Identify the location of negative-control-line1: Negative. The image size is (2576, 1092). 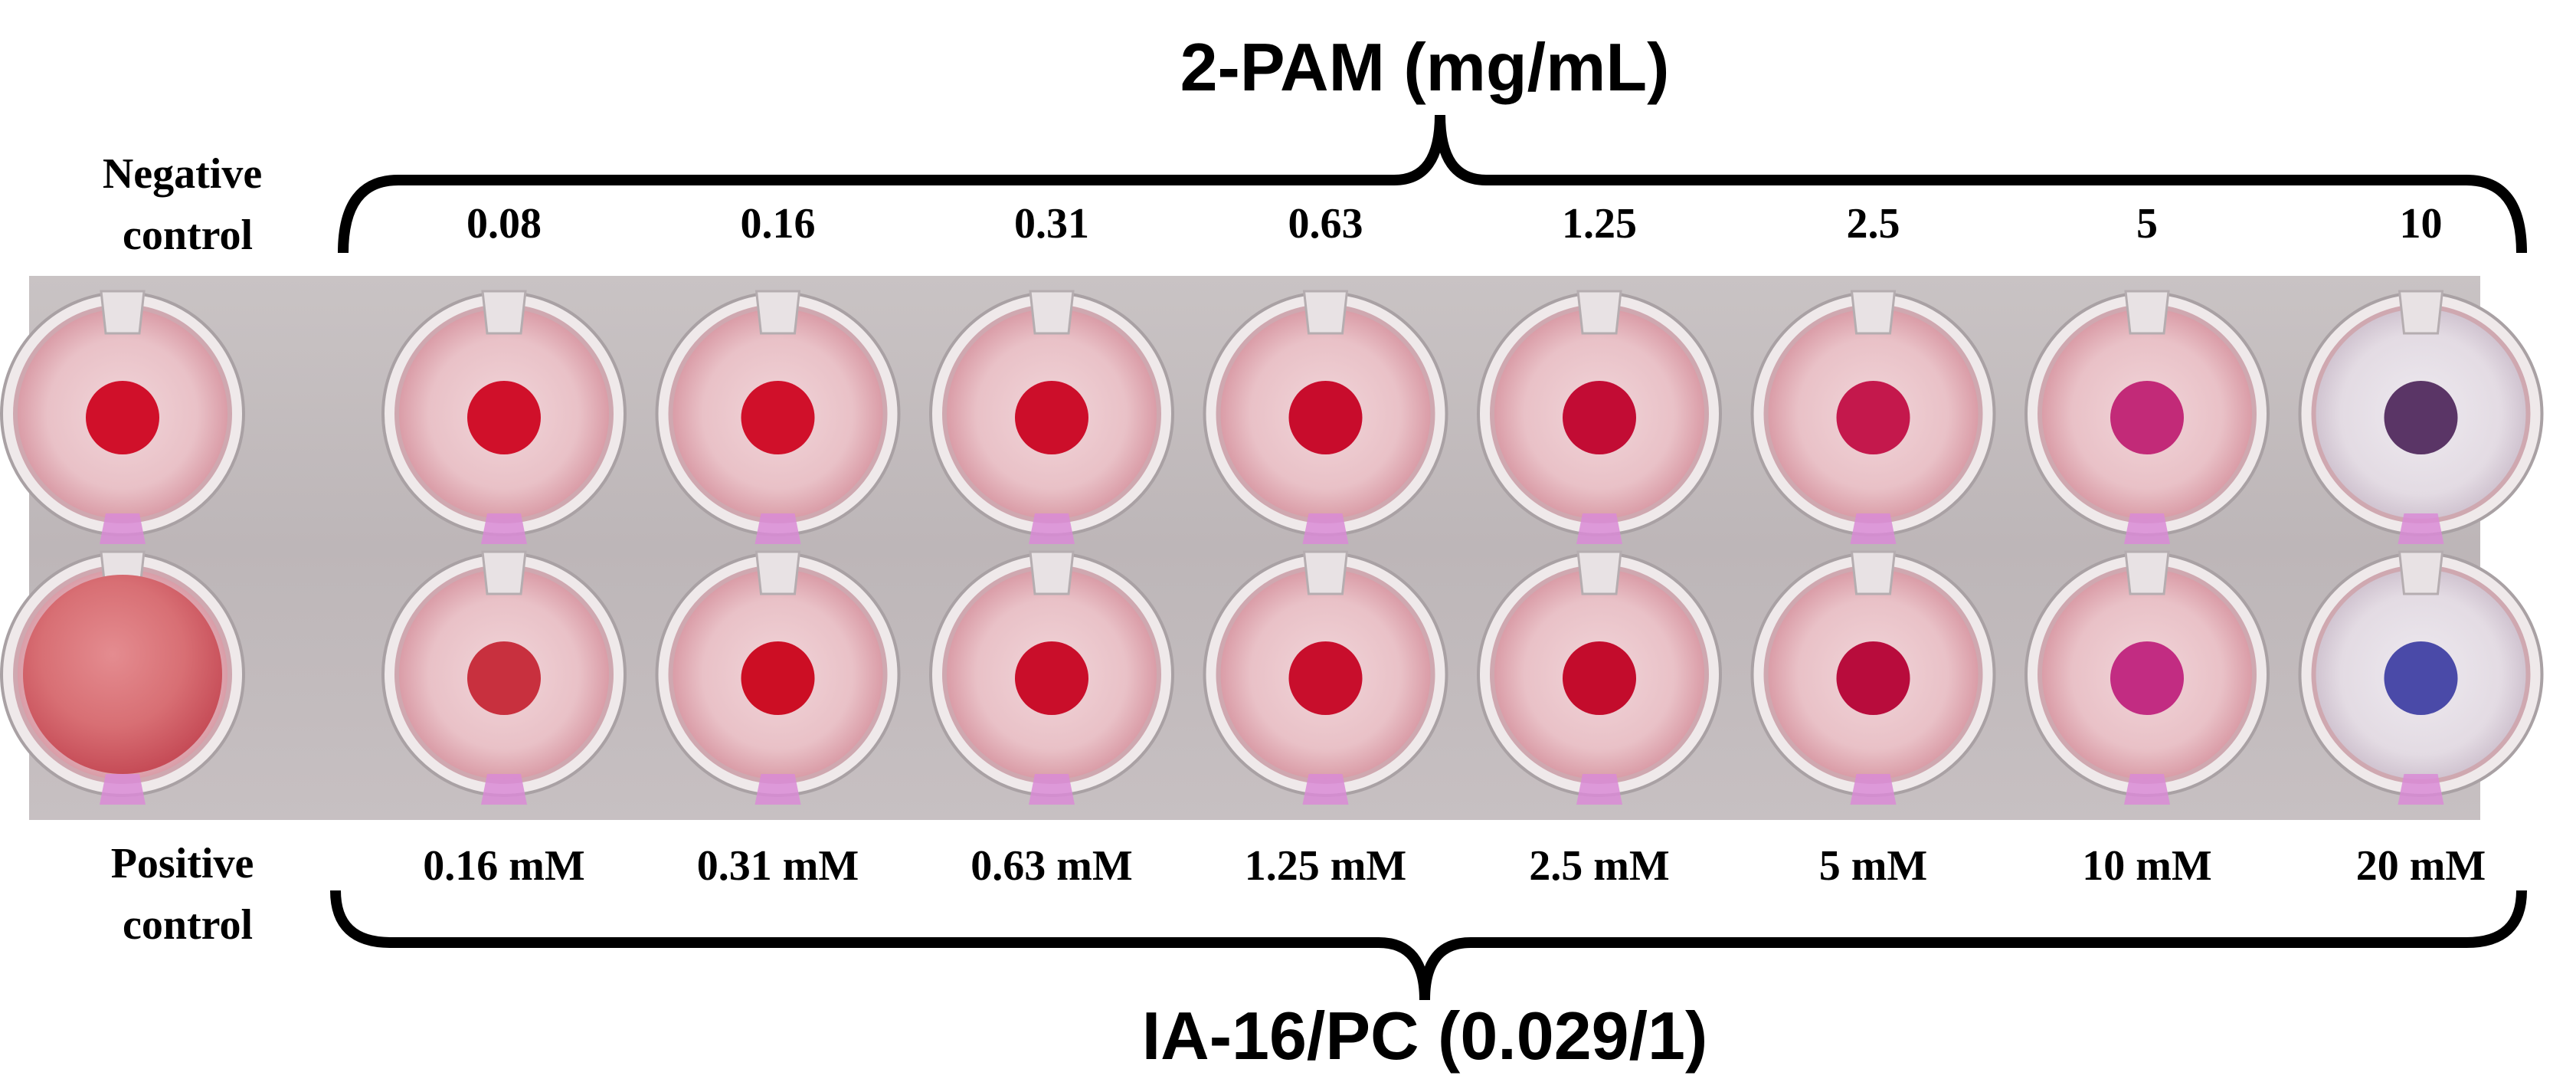
(182, 174).